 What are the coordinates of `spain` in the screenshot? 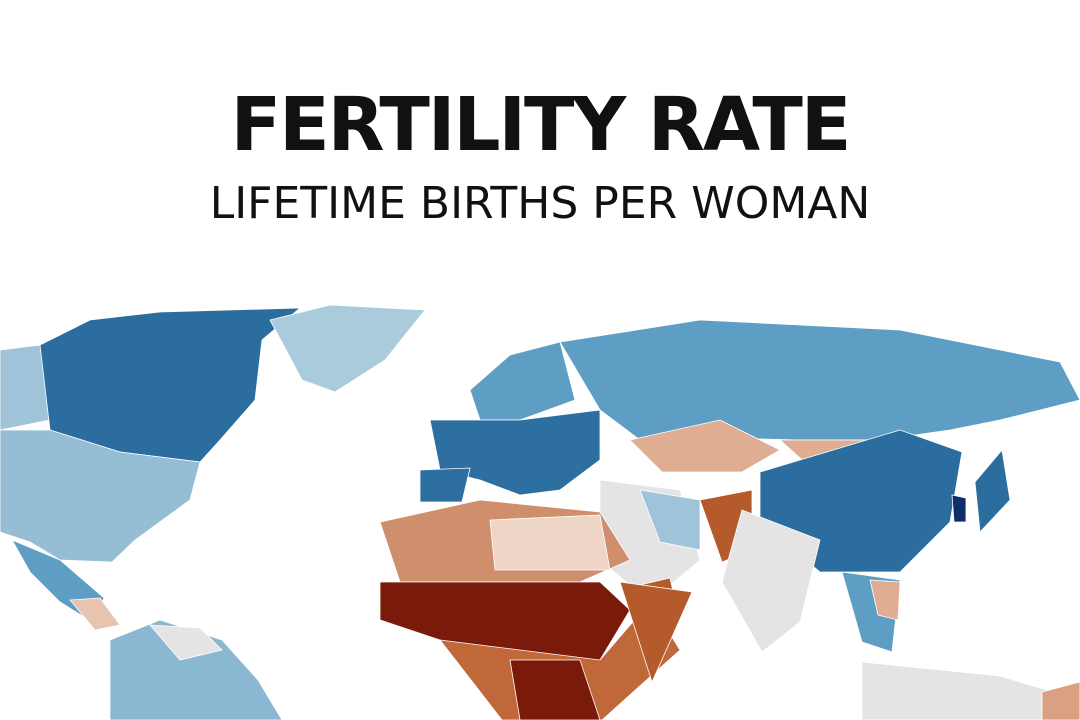 It's located at (445, 485).